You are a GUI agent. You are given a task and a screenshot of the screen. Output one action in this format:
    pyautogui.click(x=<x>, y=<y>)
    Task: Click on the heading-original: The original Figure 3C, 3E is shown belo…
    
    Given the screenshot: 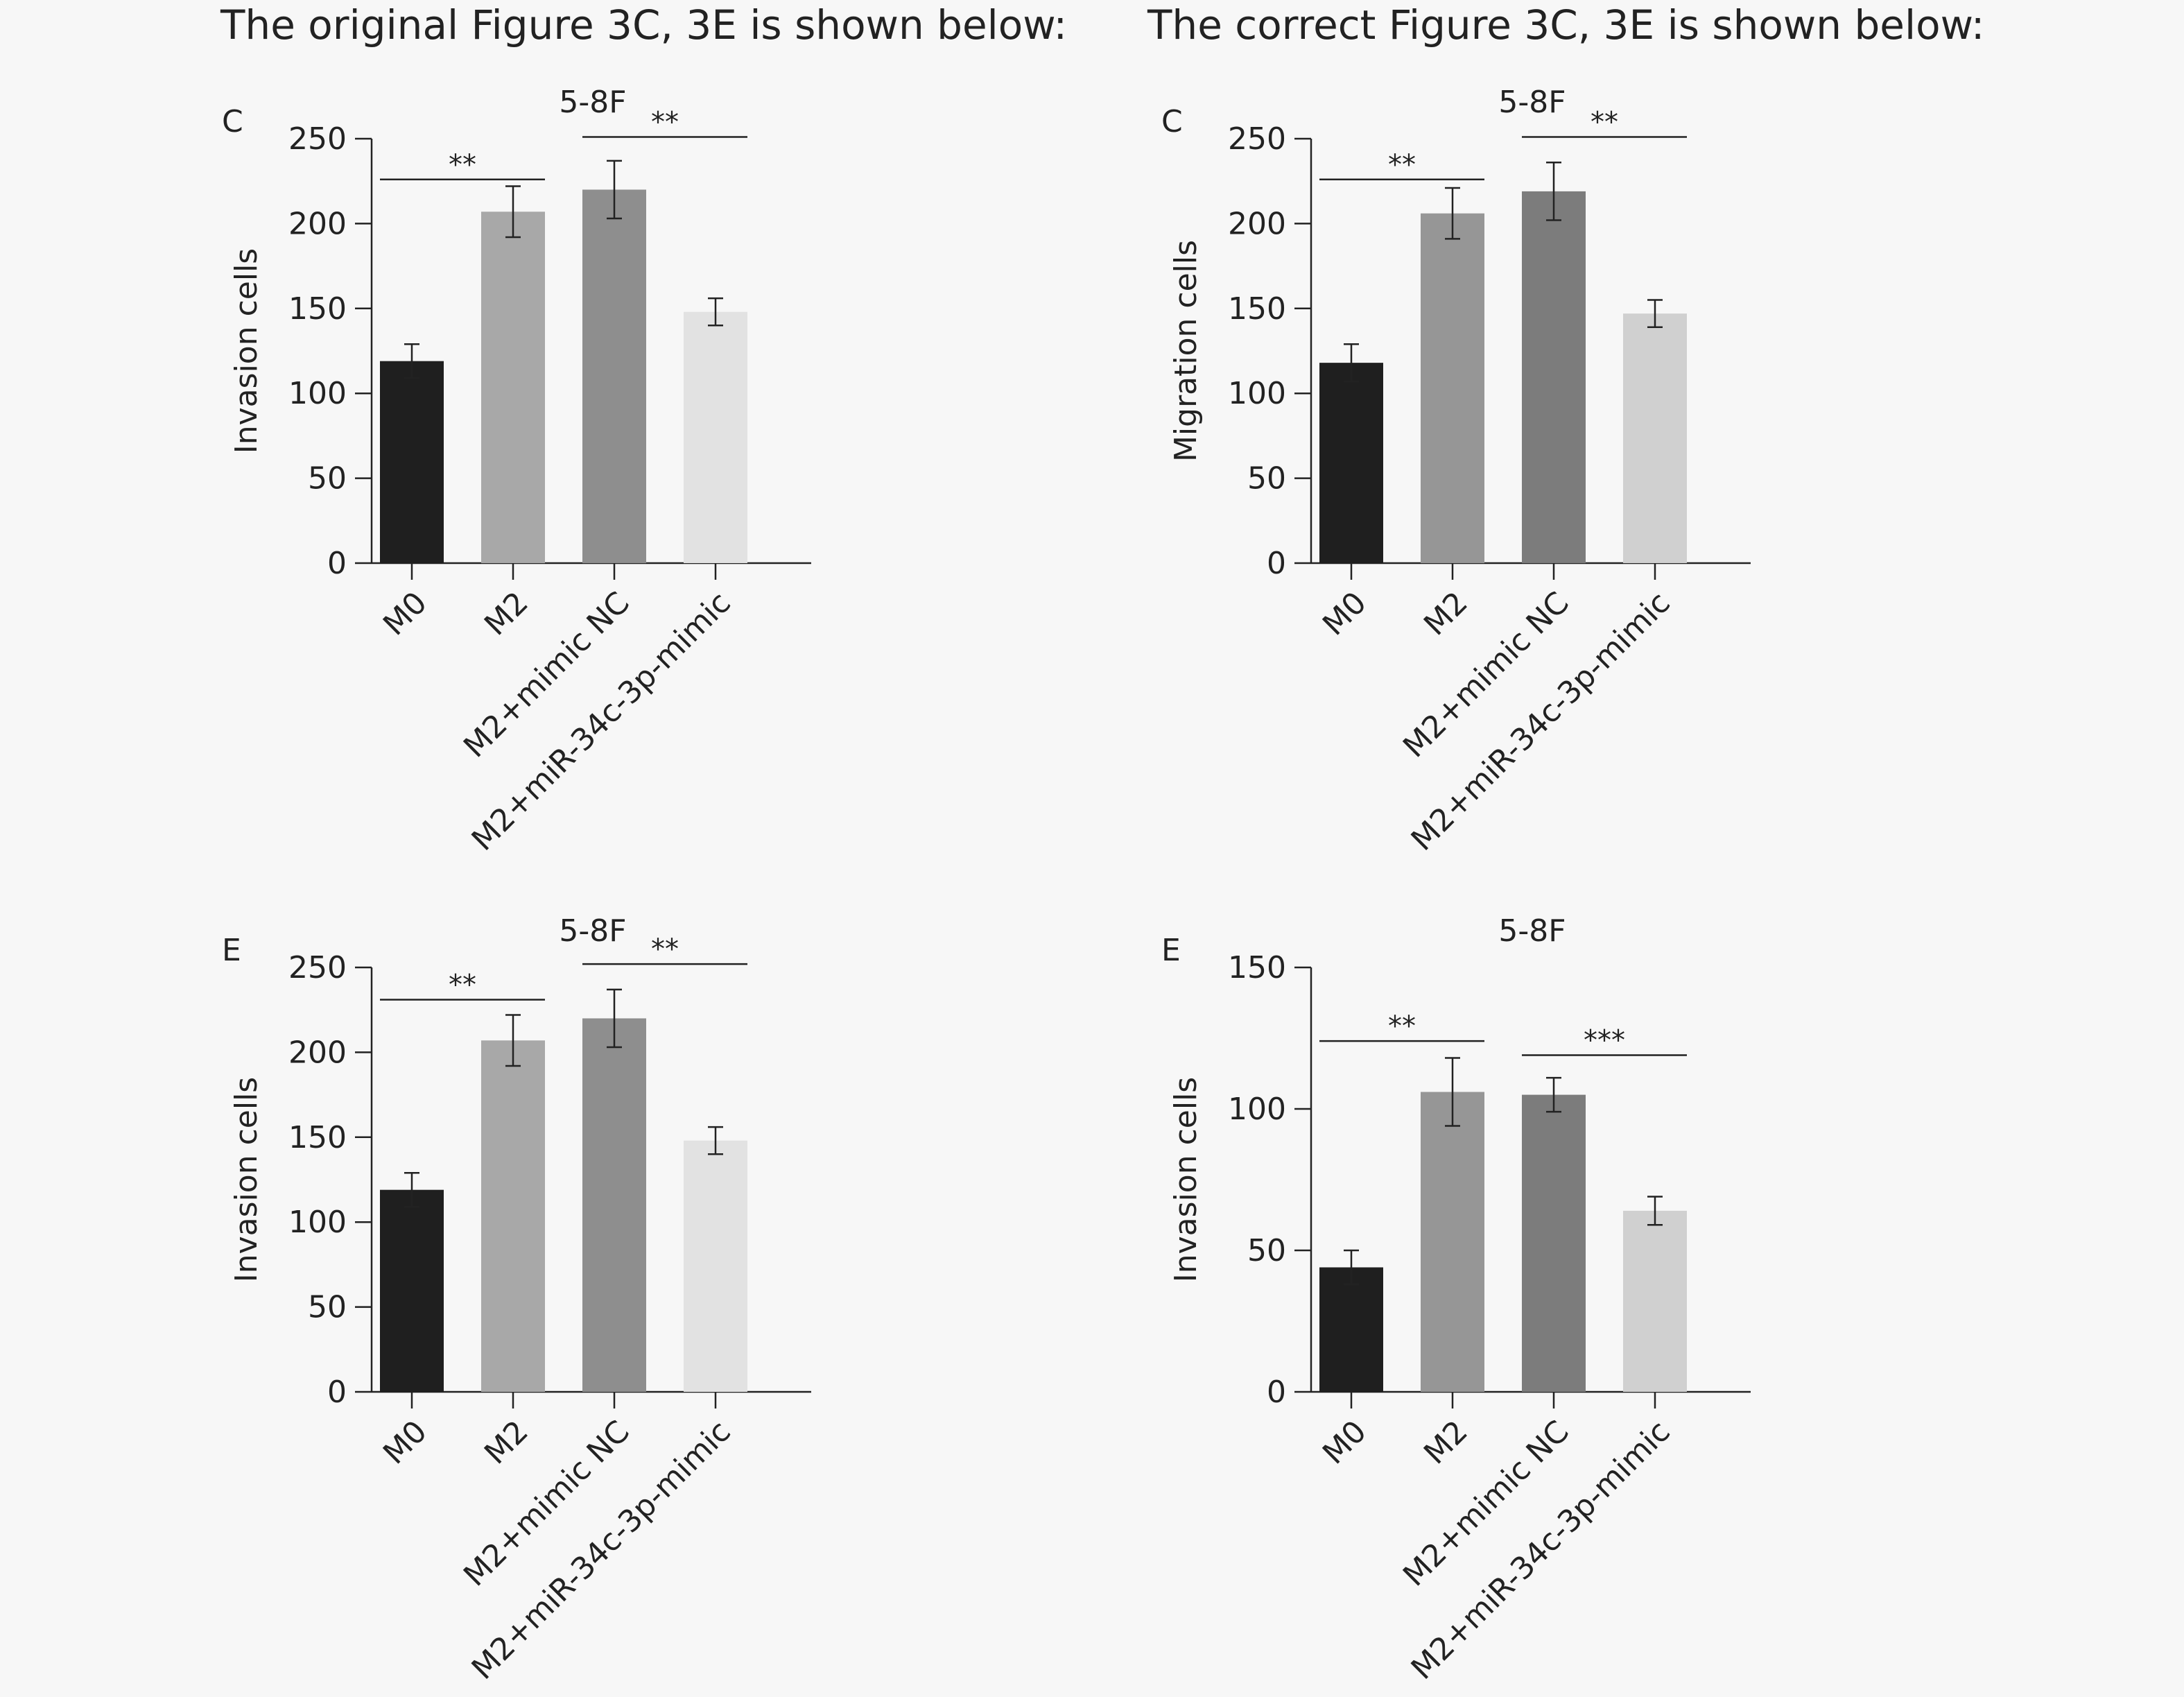 What is the action you would take?
    pyautogui.click(x=644, y=25)
    